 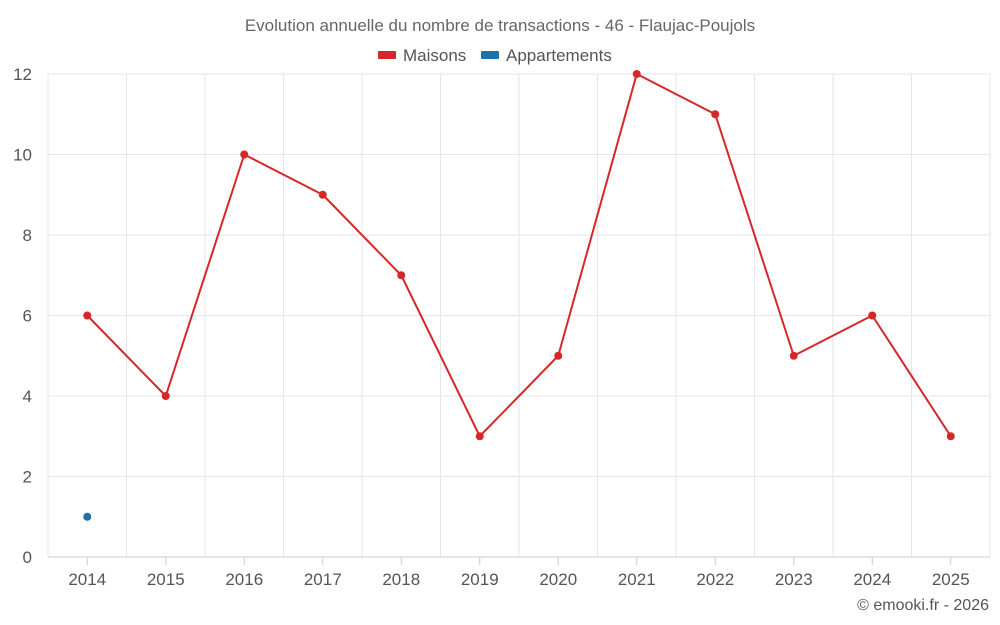 What do you see at coordinates (166, 579) in the screenshot?
I see `x-tick-label: 2015` at bounding box center [166, 579].